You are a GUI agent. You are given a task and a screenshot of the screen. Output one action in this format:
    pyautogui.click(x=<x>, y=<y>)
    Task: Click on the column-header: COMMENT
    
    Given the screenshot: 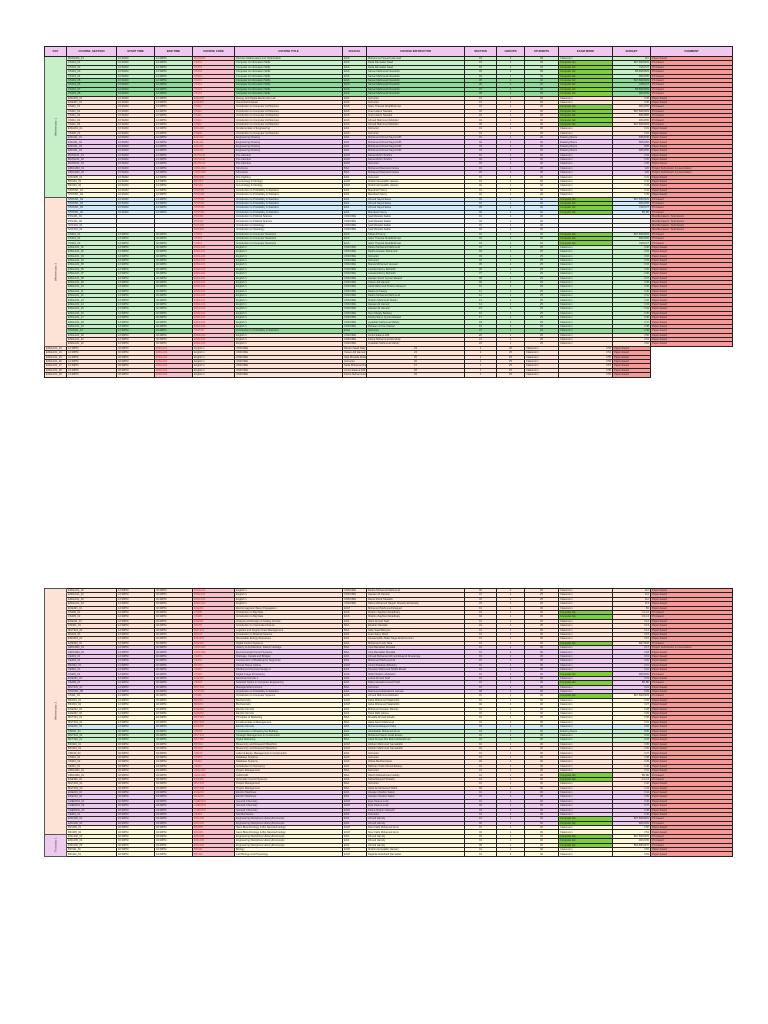 What is the action you would take?
    pyautogui.click(x=691, y=51)
    